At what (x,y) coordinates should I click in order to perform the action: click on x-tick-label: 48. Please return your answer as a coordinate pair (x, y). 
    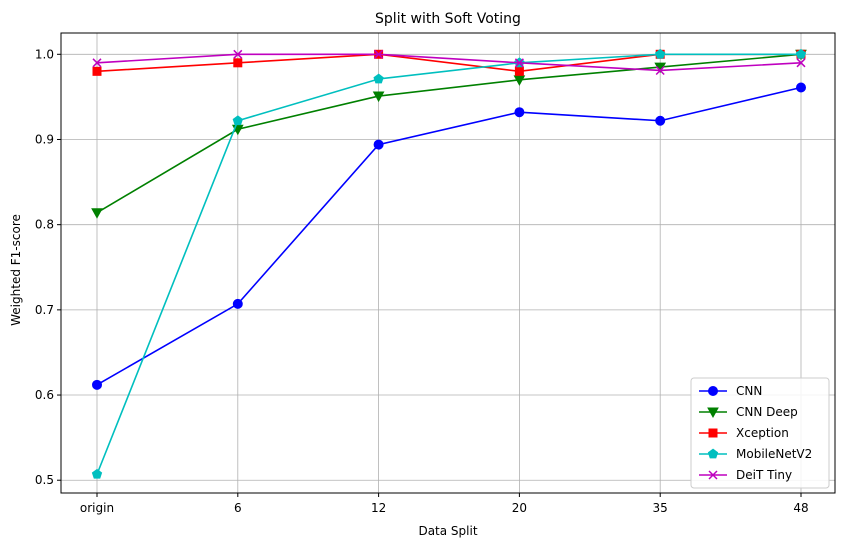
    Looking at the image, I should click on (800, 508).